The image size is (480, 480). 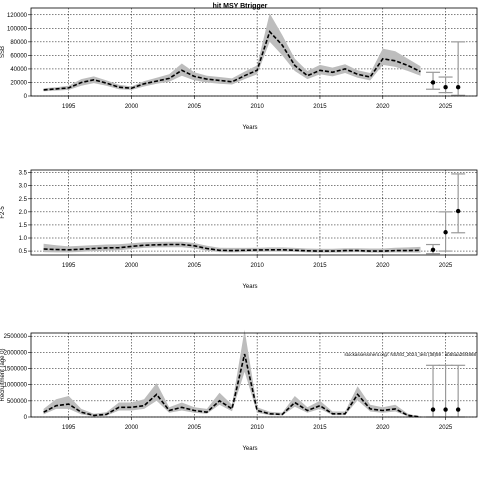 What do you see at coordinates (23, 252) in the screenshot?
I see `y-tick-label: 0.5` at bounding box center [23, 252].